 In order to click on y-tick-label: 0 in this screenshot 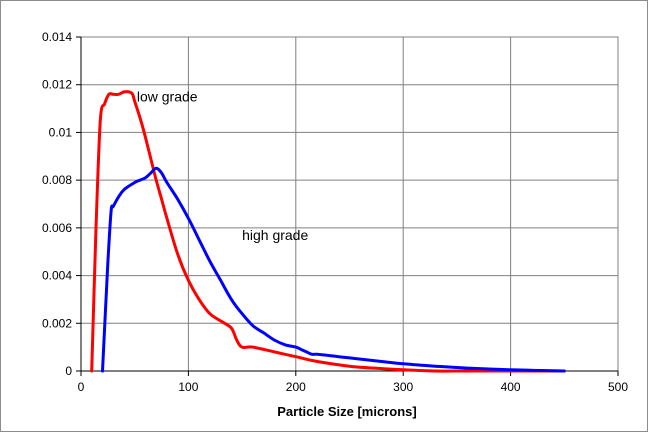, I will do `click(68, 371)`.